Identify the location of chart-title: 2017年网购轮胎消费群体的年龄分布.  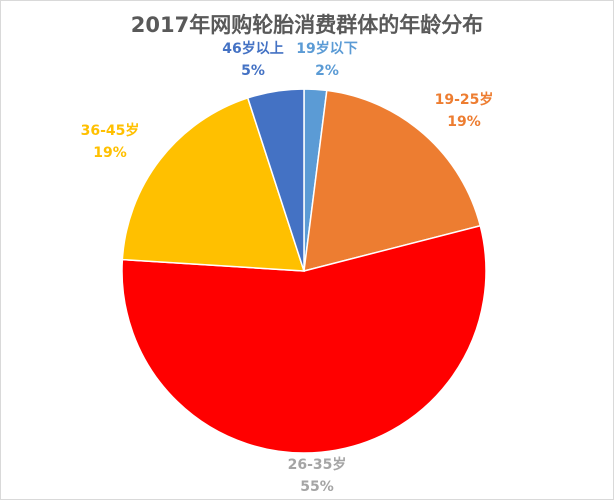
(307, 25).